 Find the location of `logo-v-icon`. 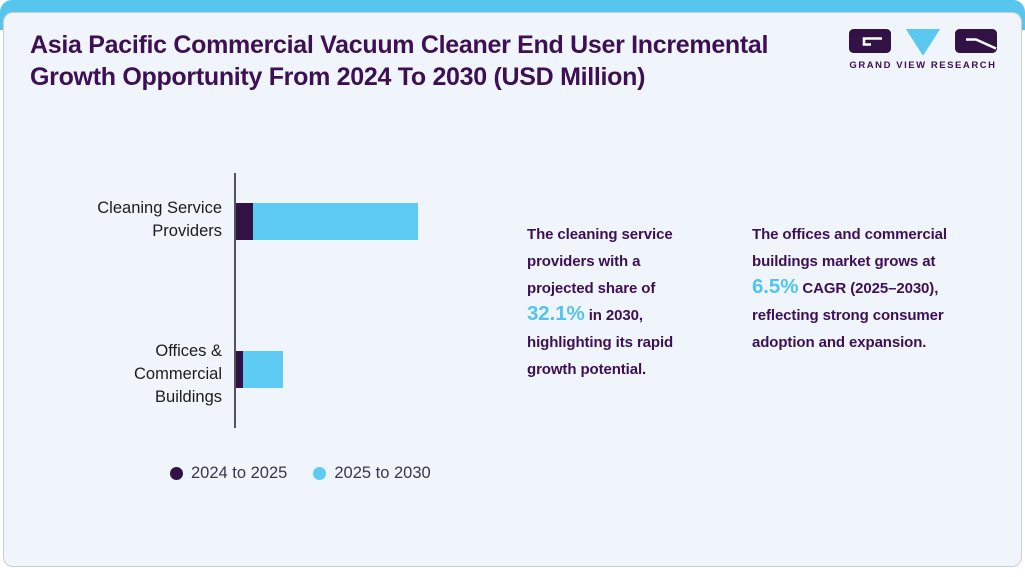

logo-v-icon is located at coordinates (923, 42).